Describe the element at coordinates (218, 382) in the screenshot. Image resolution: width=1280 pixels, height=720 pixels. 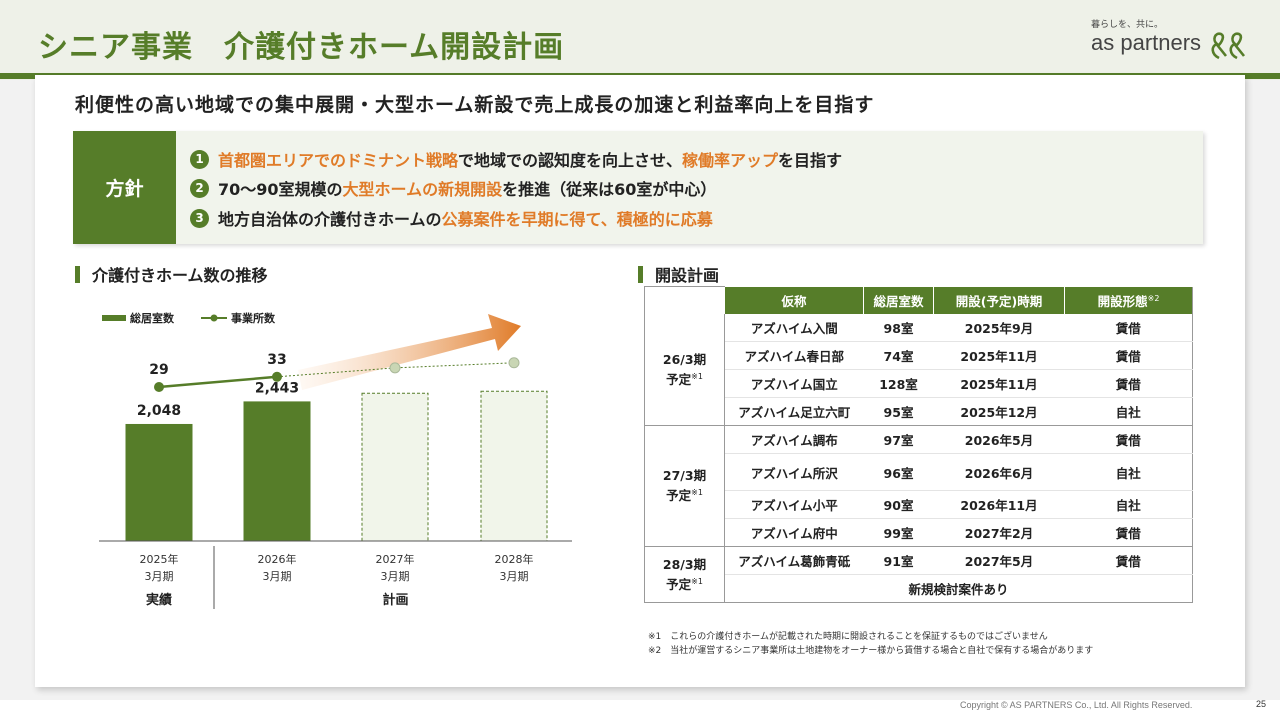
I see `line-actual-segment` at that location.